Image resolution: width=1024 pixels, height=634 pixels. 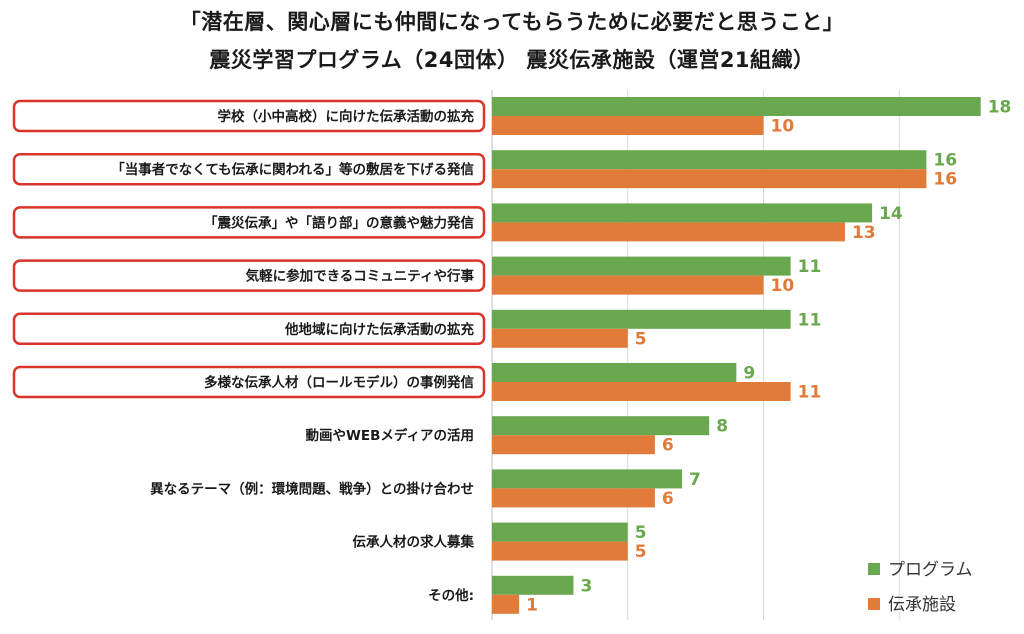 What do you see at coordinates (360, 276) in the screenshot?
I see `category-label: 気軽に参加できるコミュニティや行事` at bounding box center [360, 276].